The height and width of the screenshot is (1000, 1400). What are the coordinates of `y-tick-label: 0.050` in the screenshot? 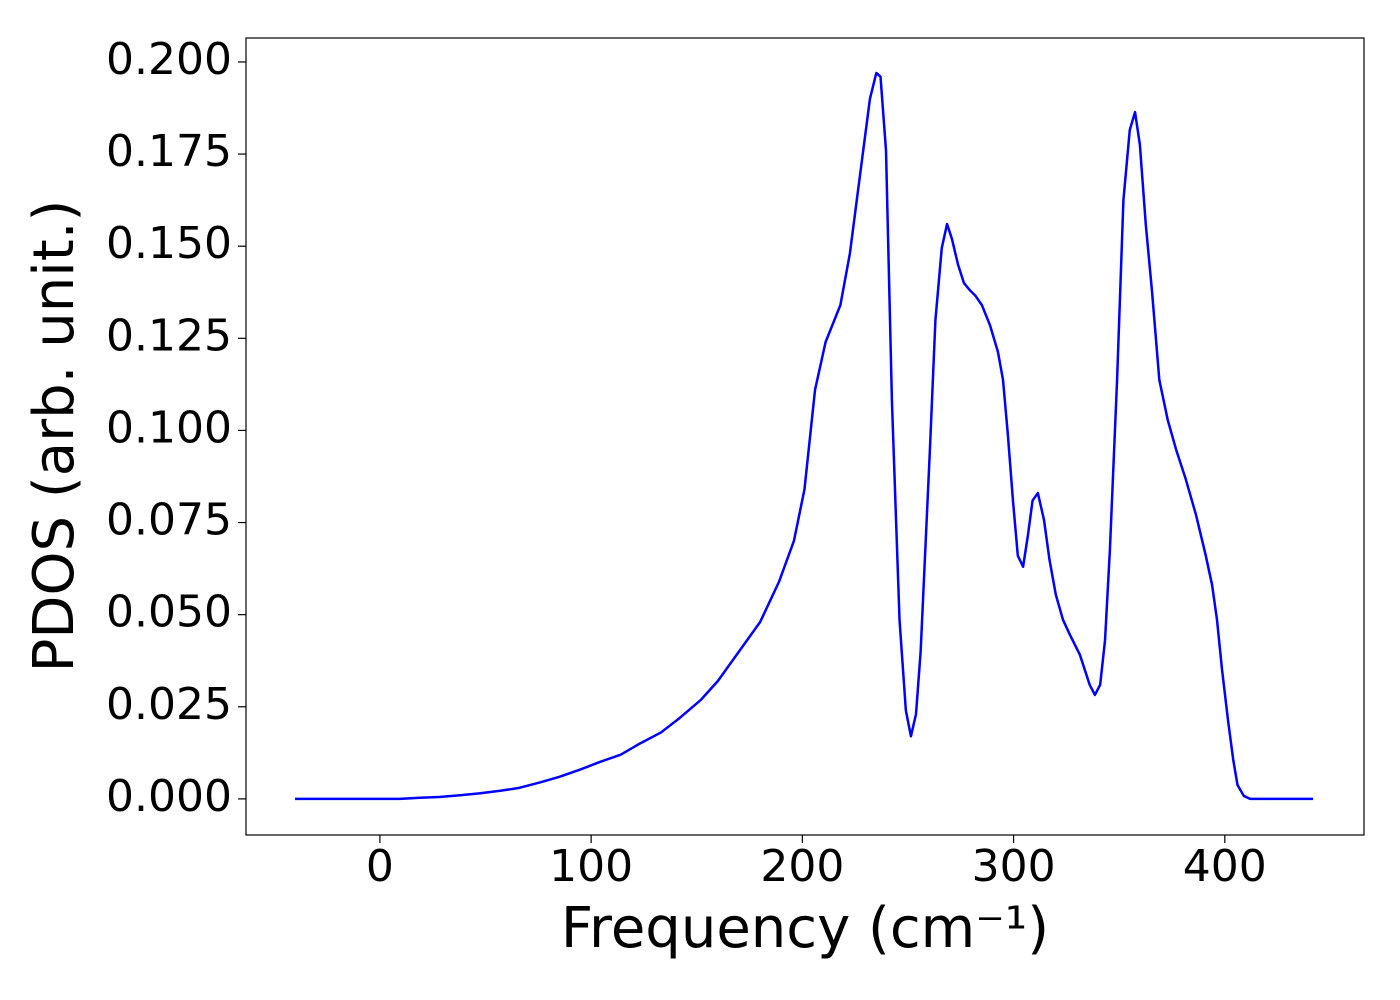 It's located at (169, 612).